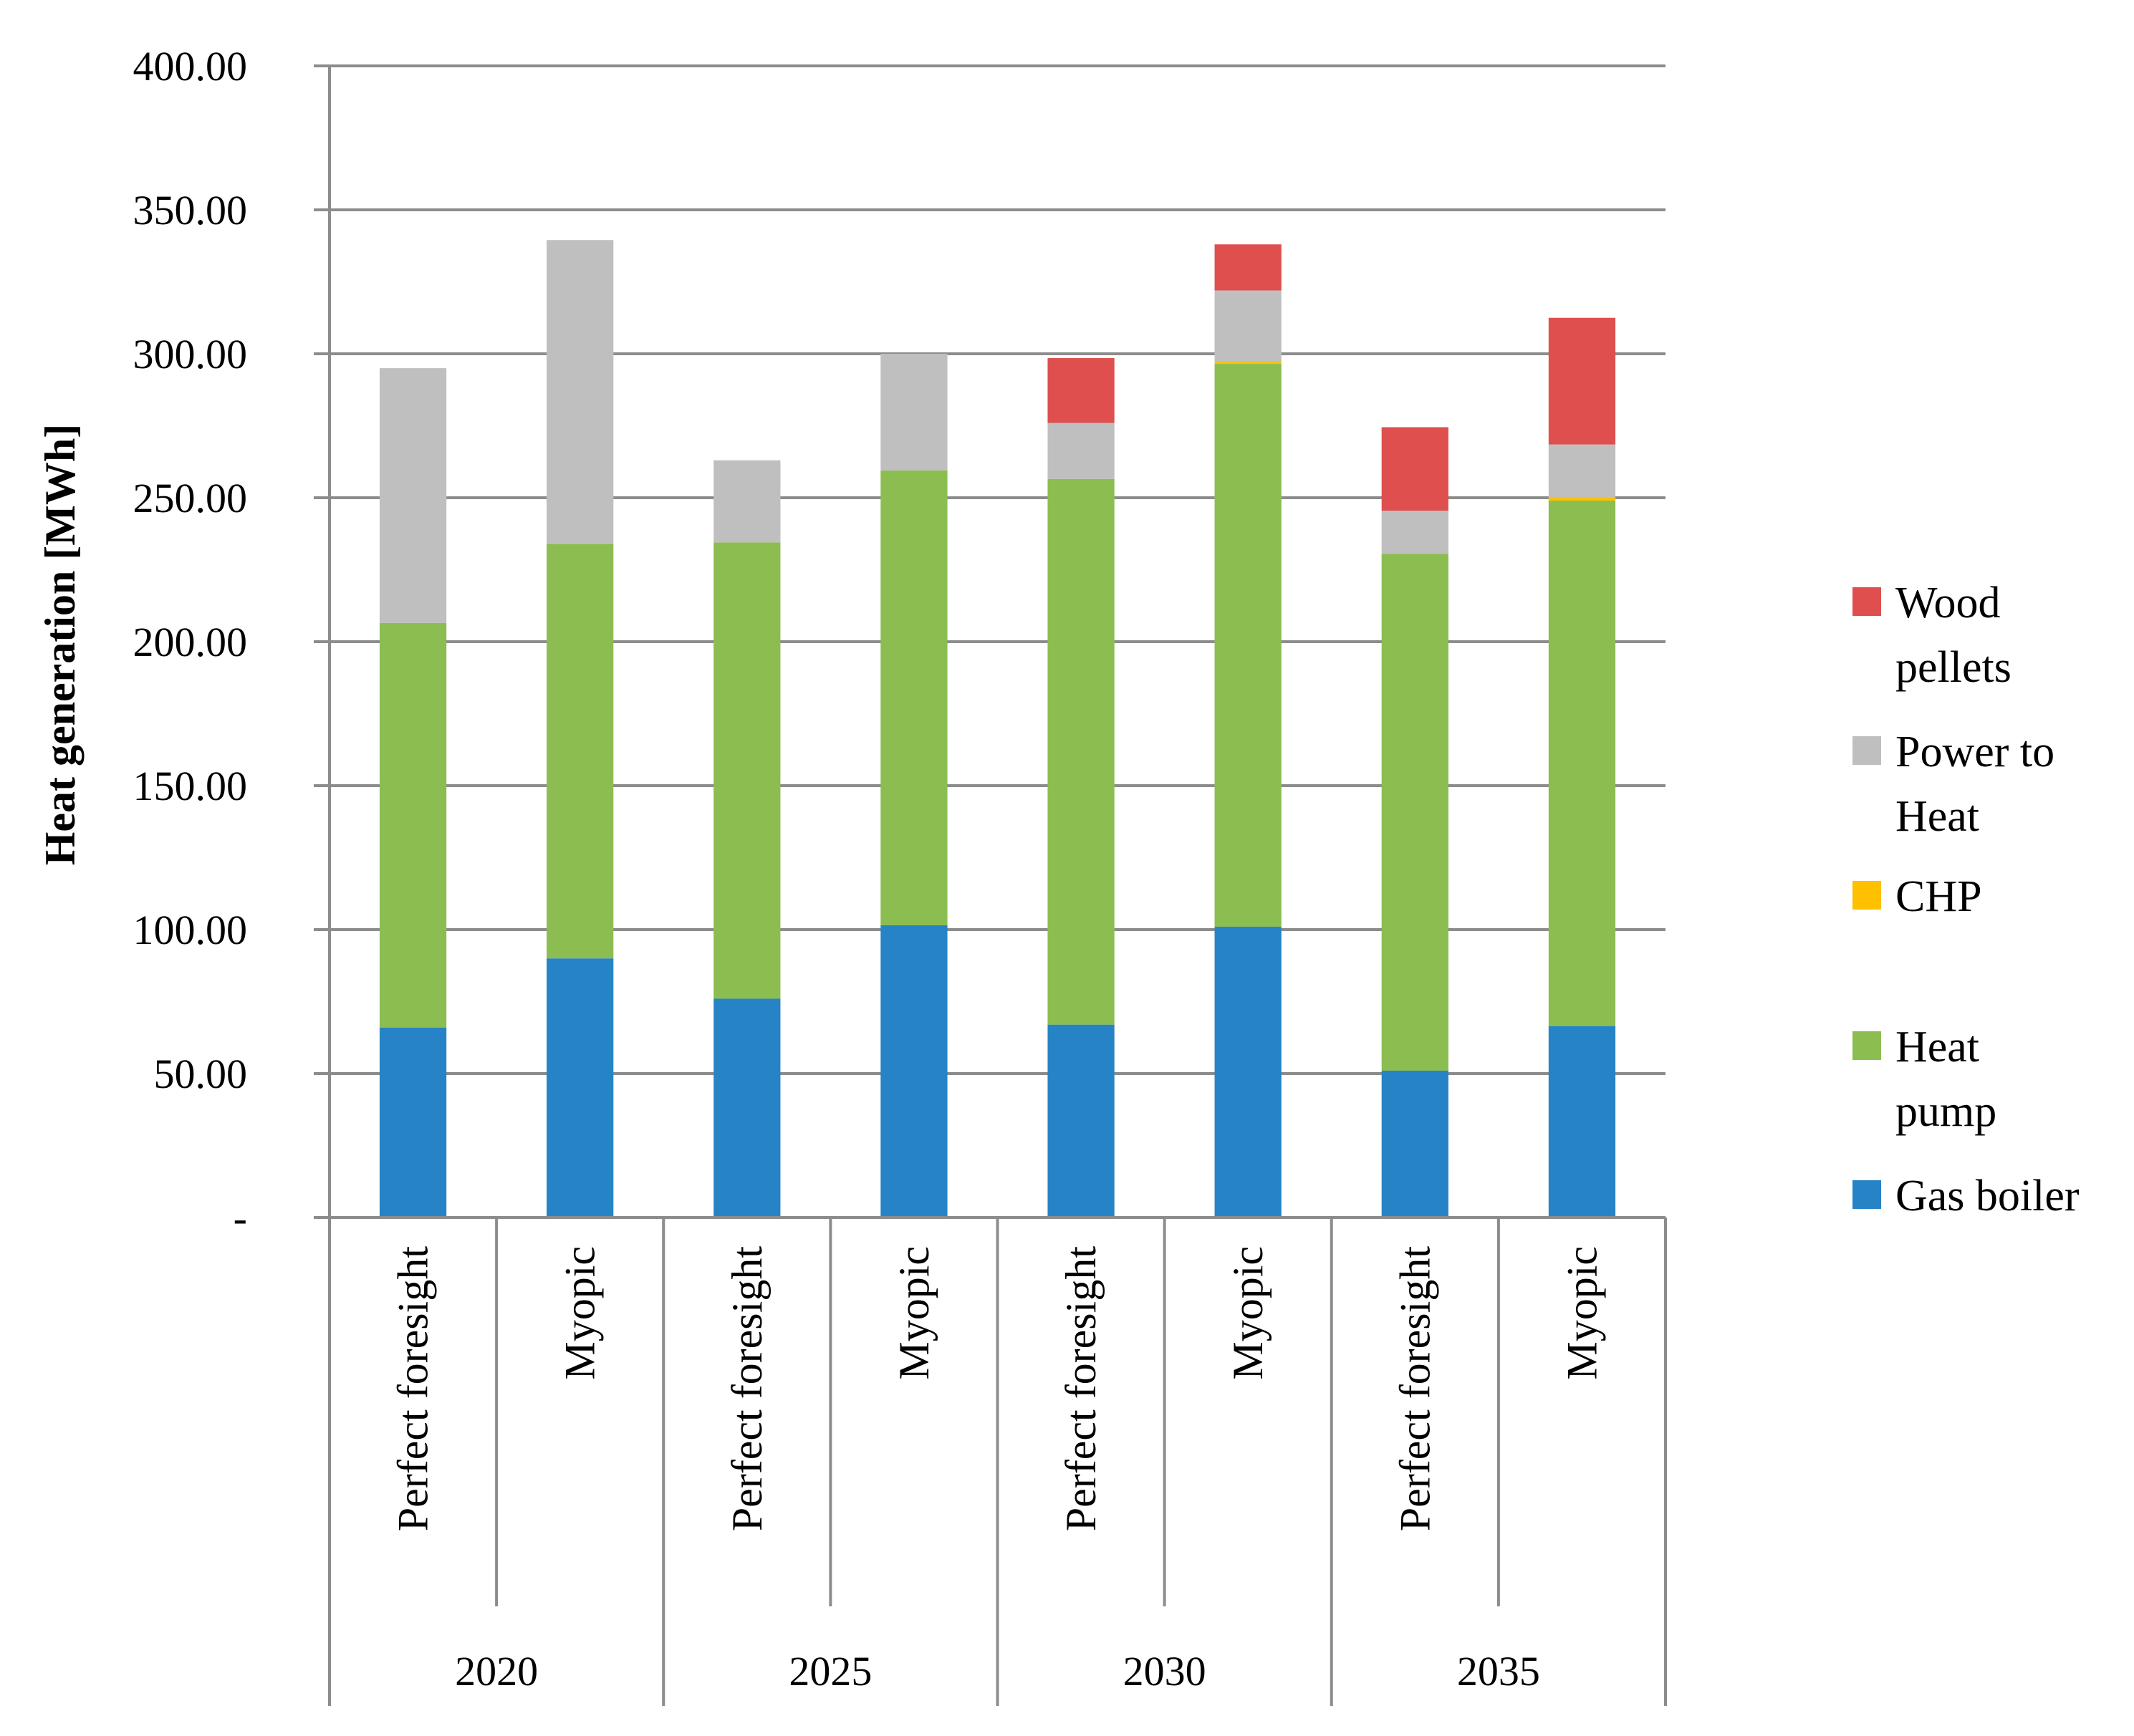  I want to click on y-tick-label: 200.00, so click(191, 642).